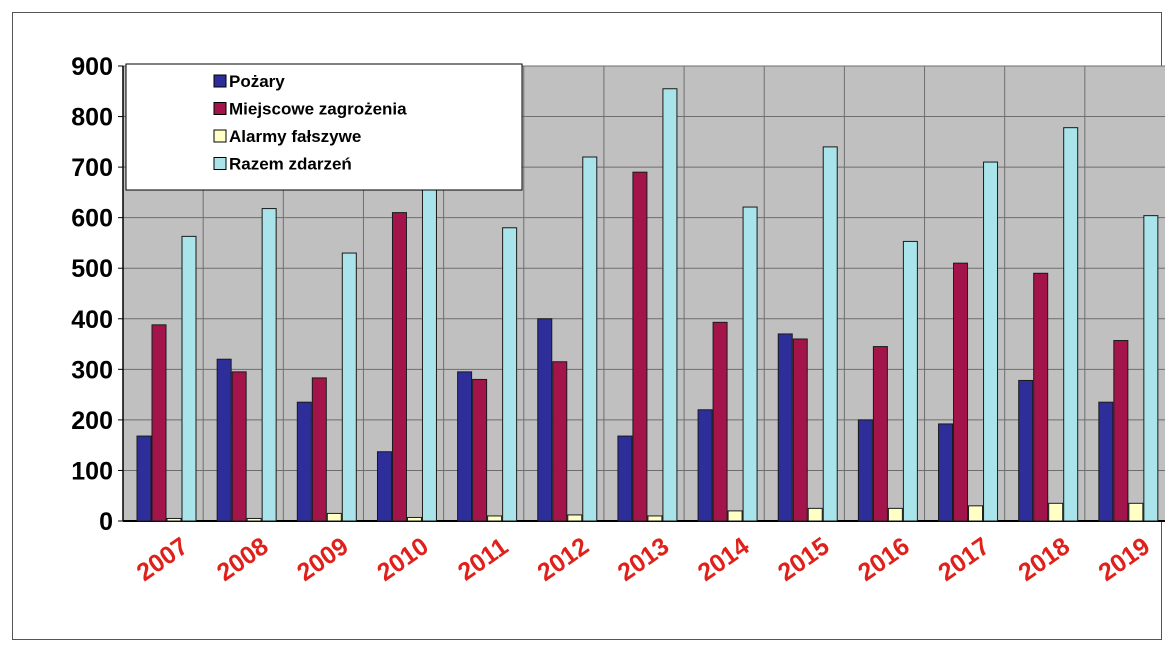 The height and width of the screenshot is (651, 1175). I want to click on x-tick-label: 2012, so click(563, 559).